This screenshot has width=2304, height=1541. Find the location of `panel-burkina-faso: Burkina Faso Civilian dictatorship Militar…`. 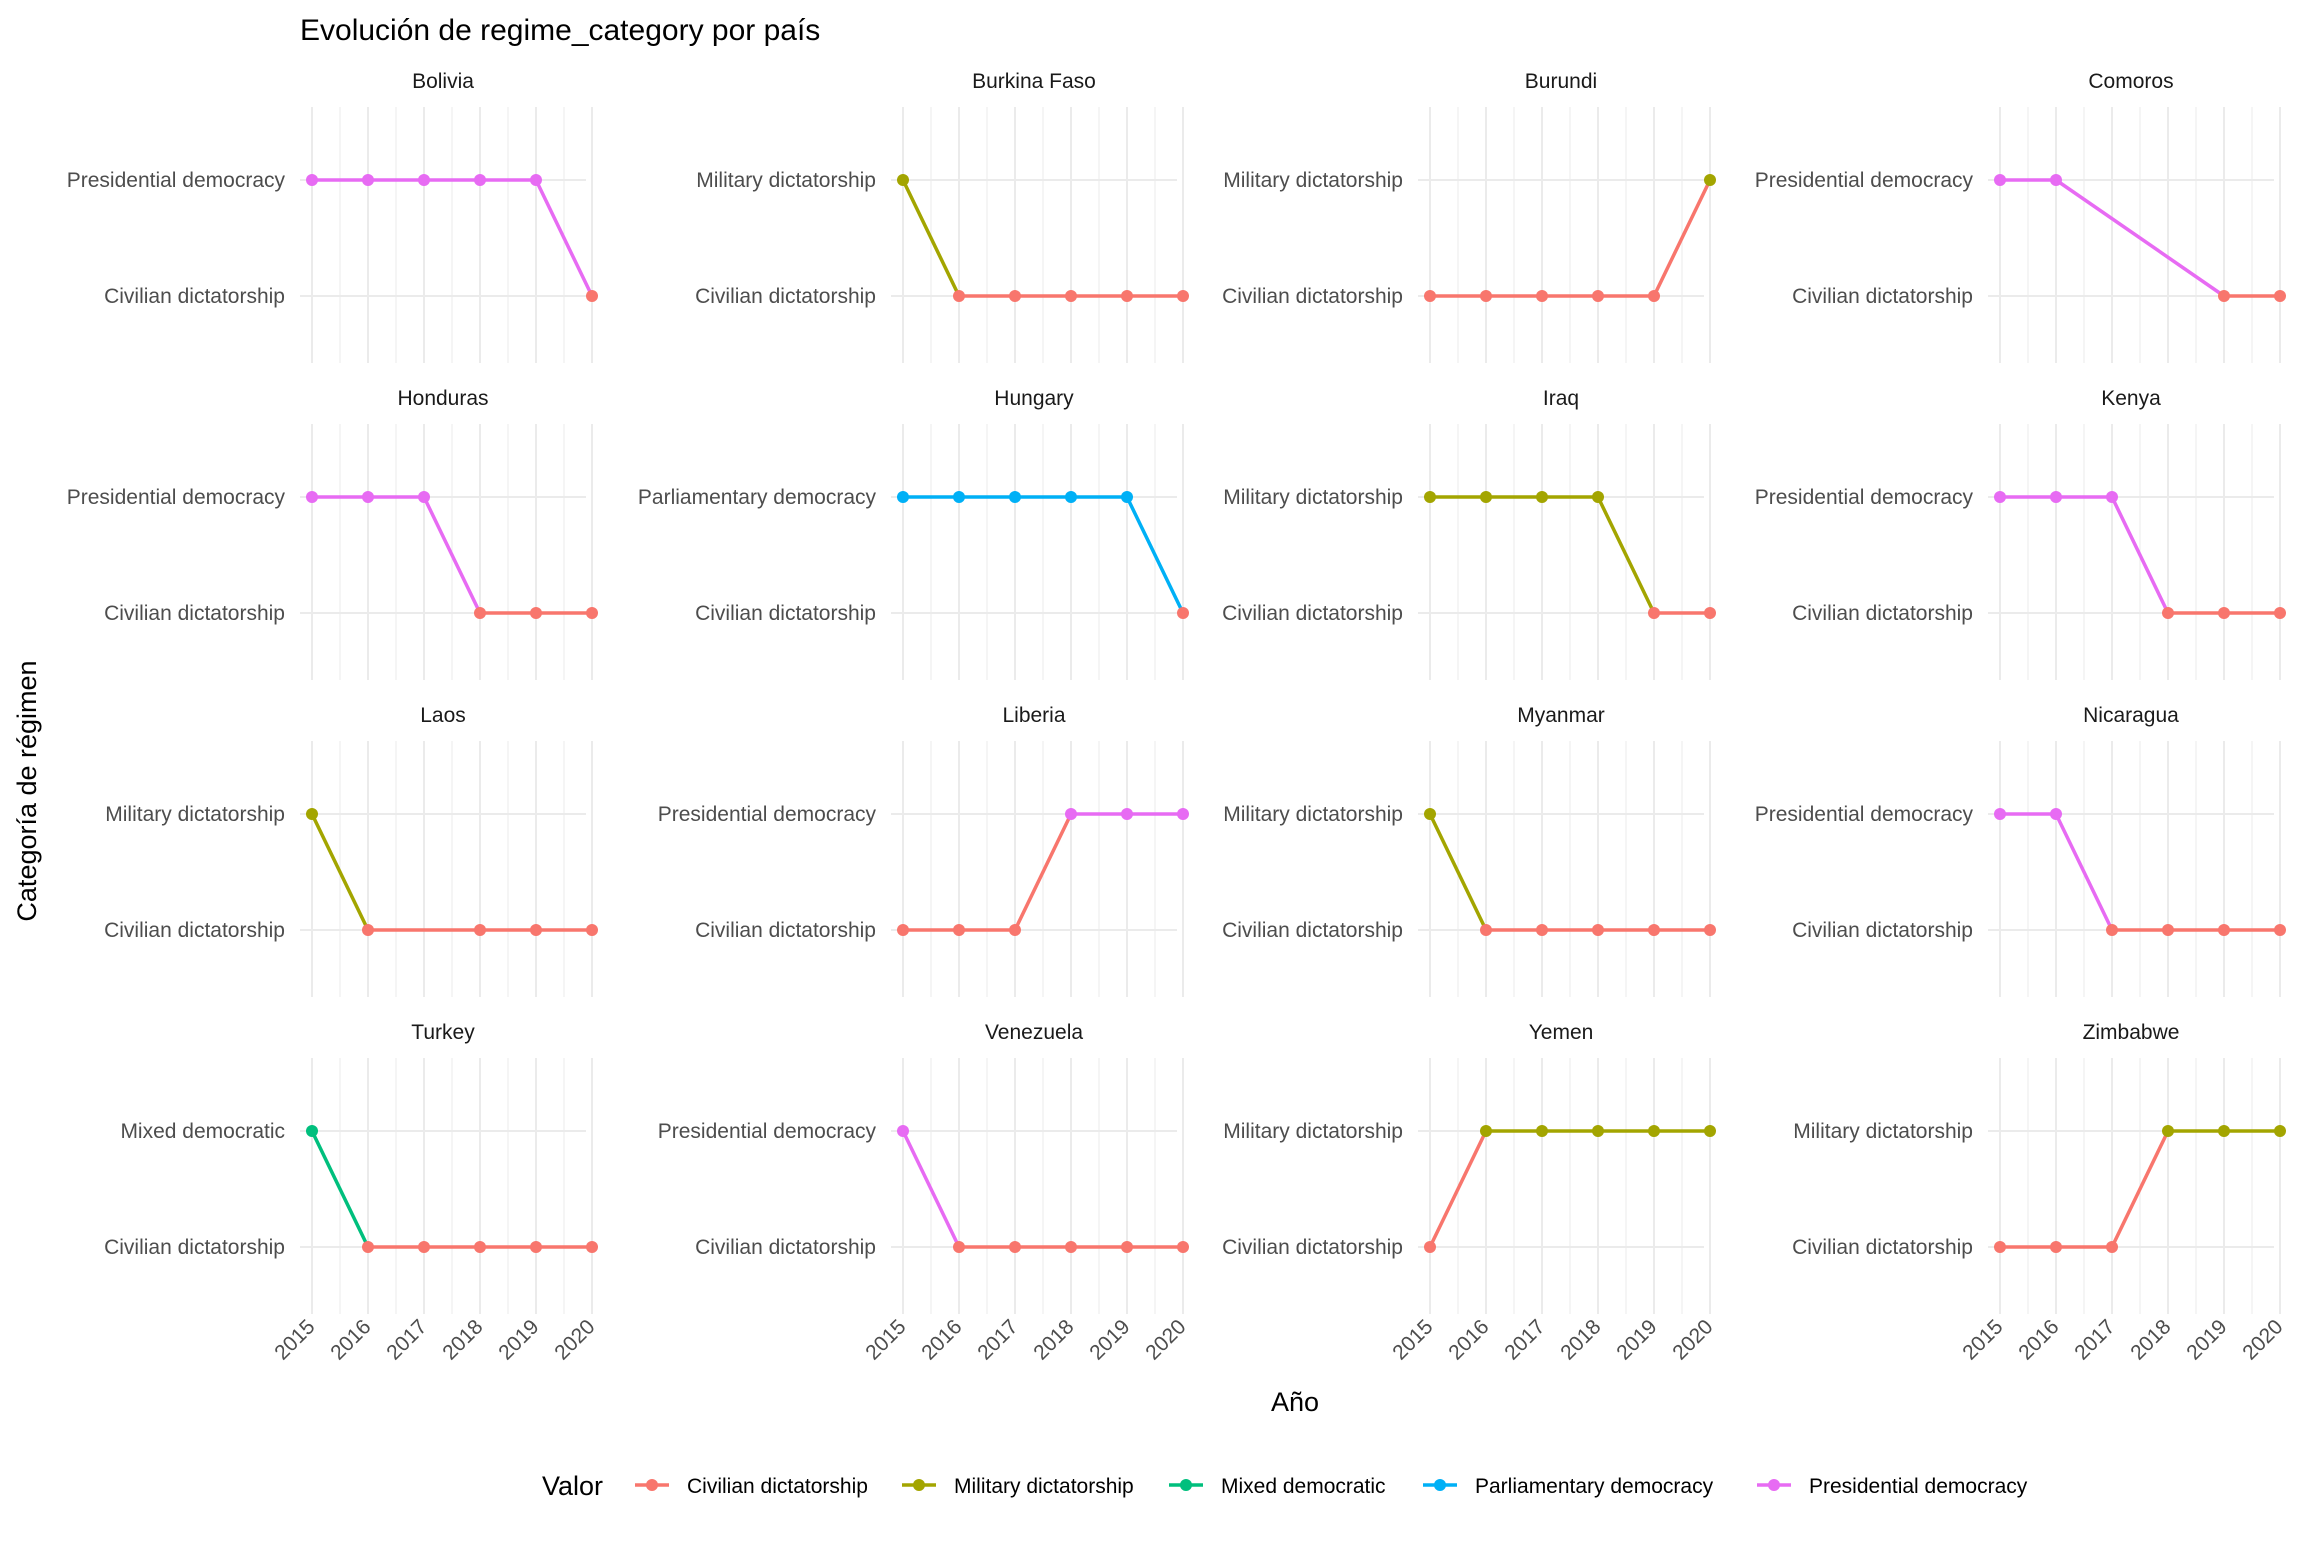

panel-burkina-faso: Burkina Faso Civilian dictatorship Militar… is located at coordinates (942, 216).